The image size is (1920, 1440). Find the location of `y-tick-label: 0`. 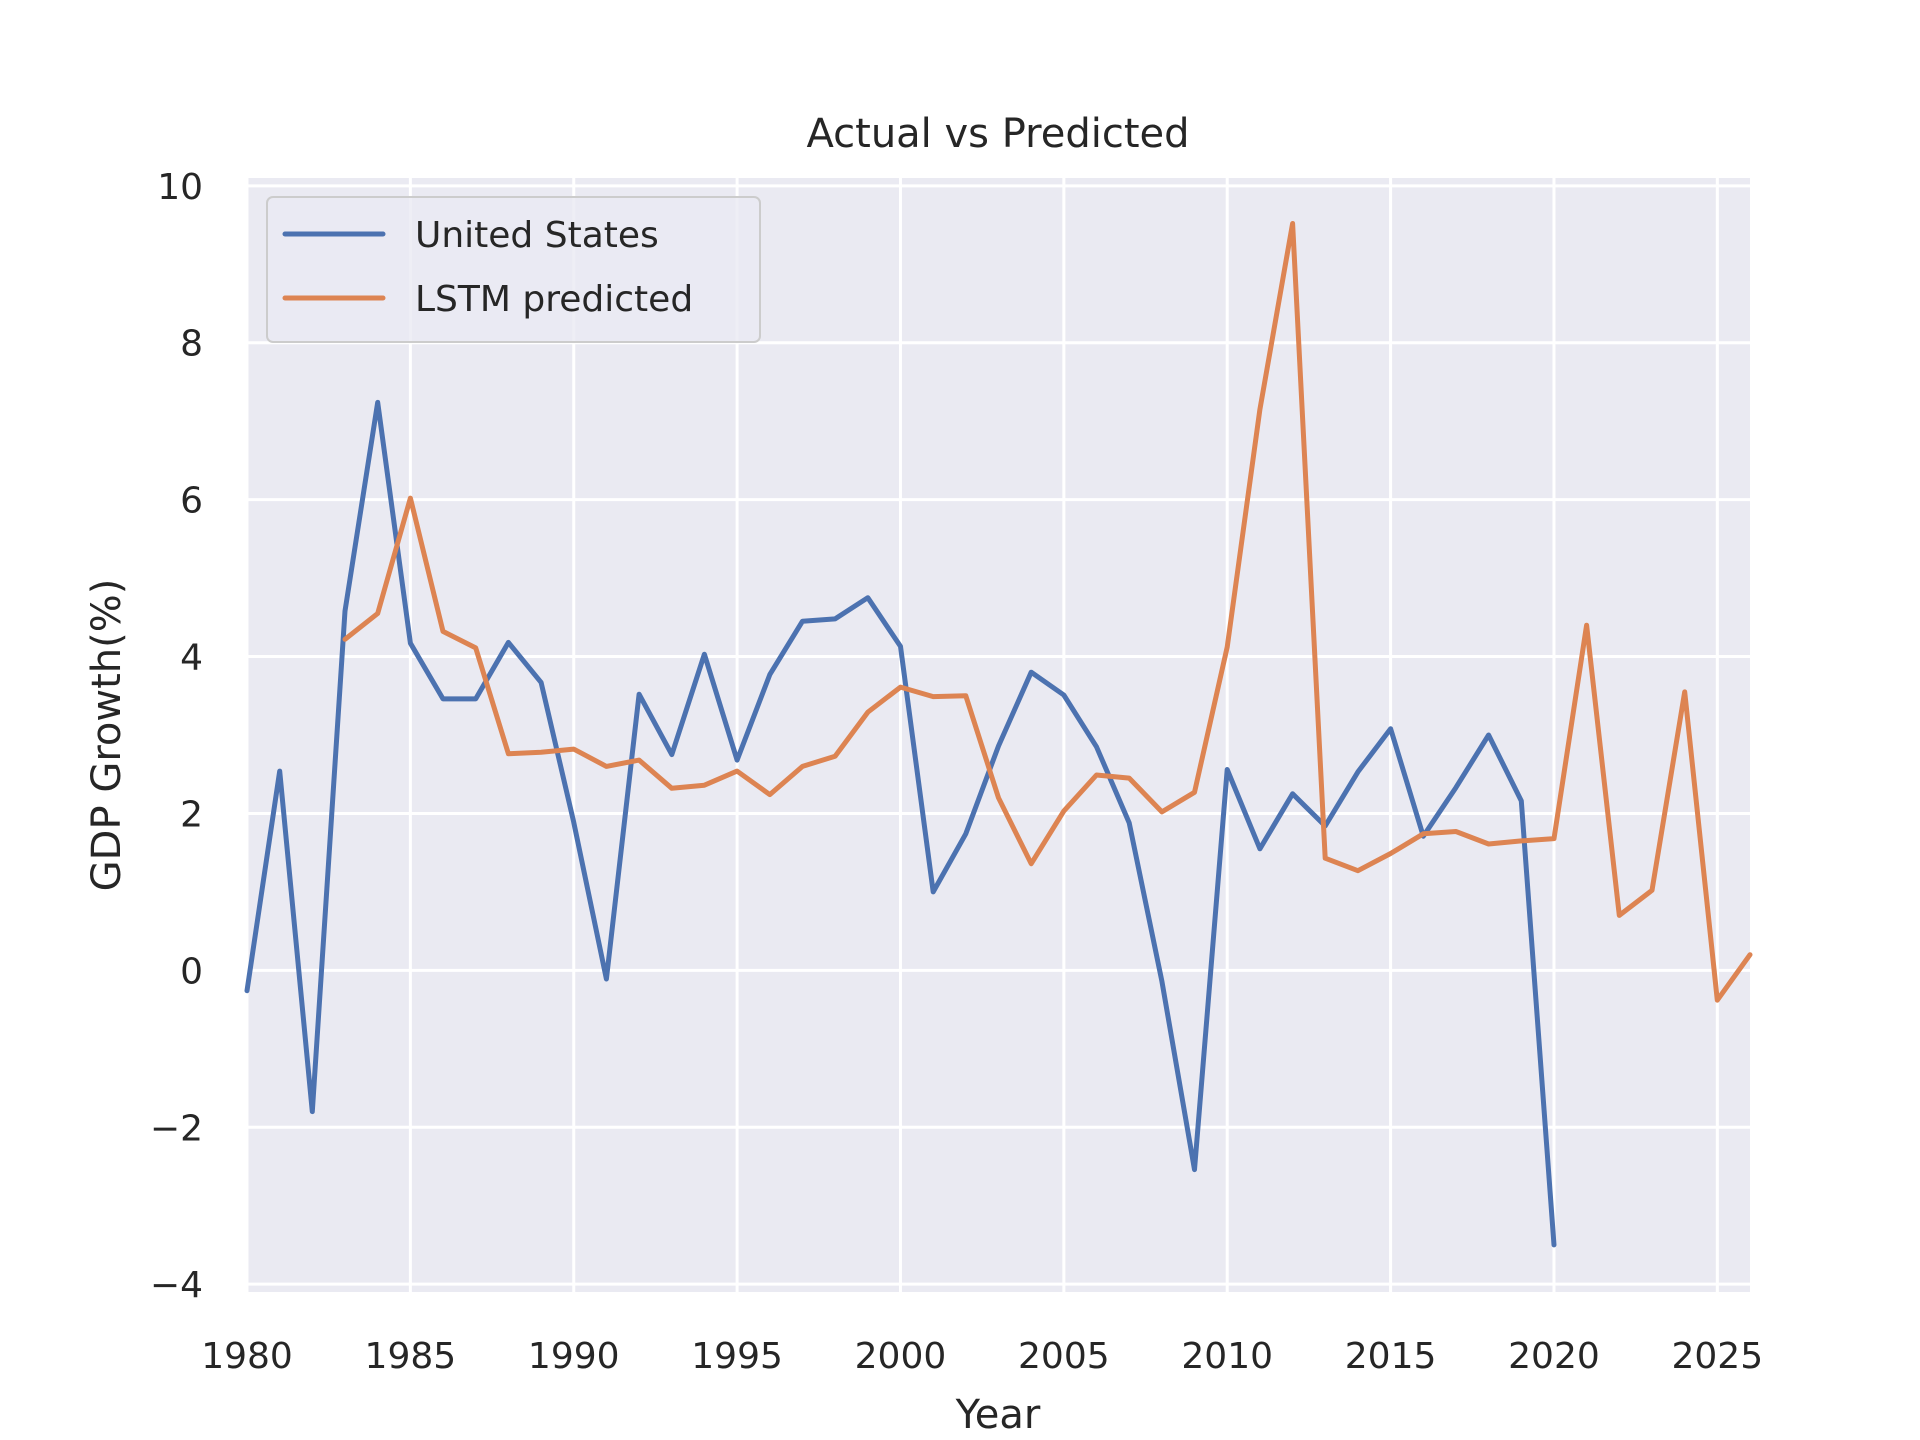

y-tick-label: 0 is located at coordinates (191, 971).